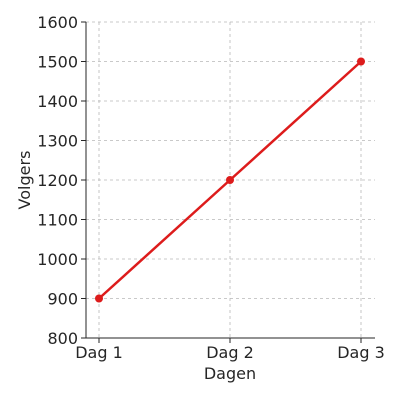  What do you see at coordinates (57, 220) in the screenshot?
I see `y-tick-label: 1100` at bounding box center [57, 220].